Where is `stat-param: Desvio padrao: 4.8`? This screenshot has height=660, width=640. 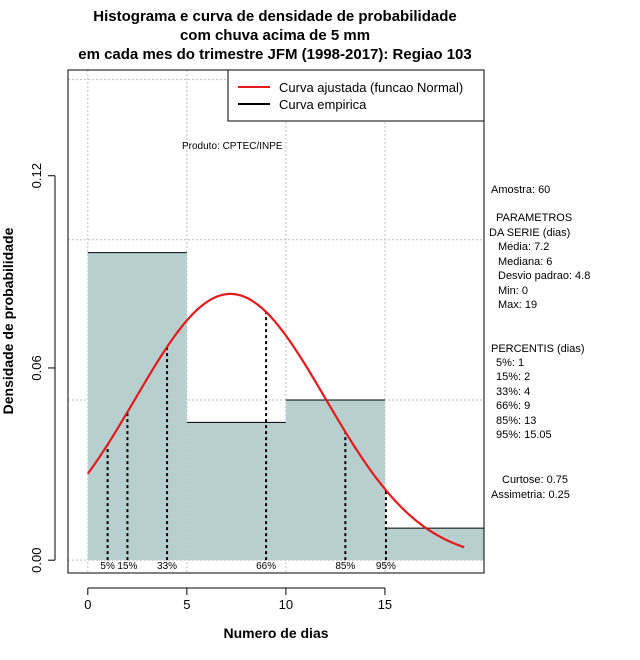 stat-param: Desvio padrao: 4.8 is located at coordinates (544, 276).